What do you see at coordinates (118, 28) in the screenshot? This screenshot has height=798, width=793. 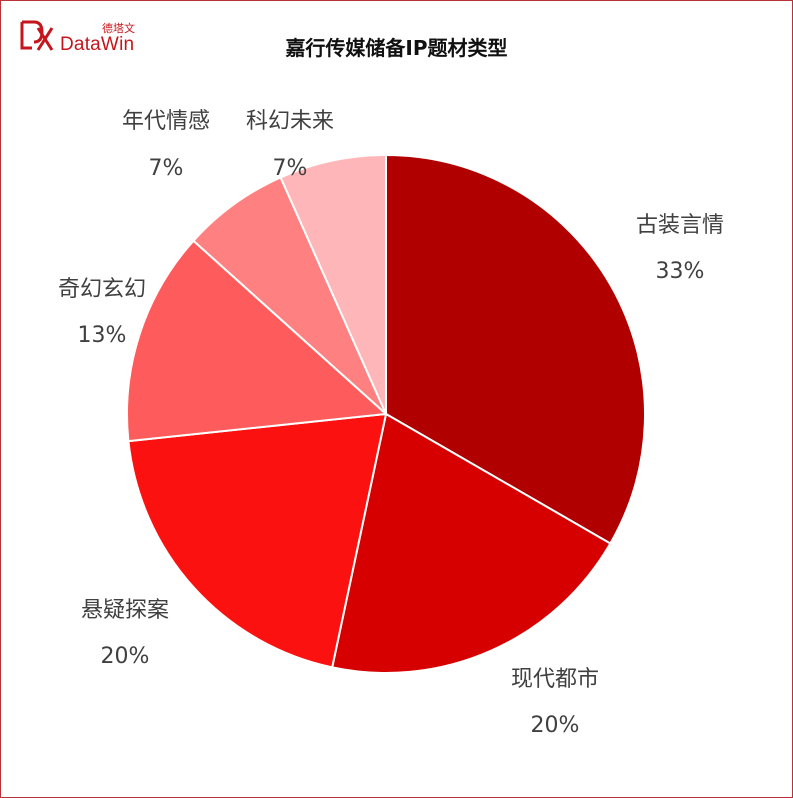 I see `logo-chinese-text: 德塔文` at bounding box center [118, 28].